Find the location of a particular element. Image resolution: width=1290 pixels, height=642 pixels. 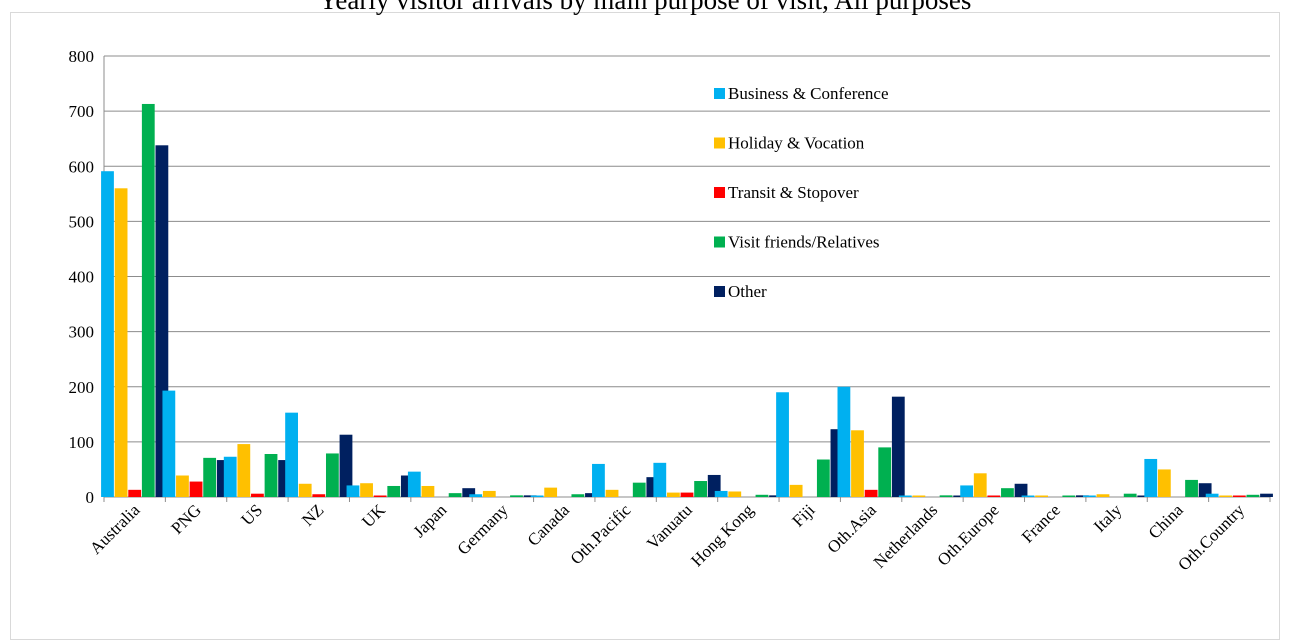

y-tick-label: 800 is located at coordinates (82, 56).